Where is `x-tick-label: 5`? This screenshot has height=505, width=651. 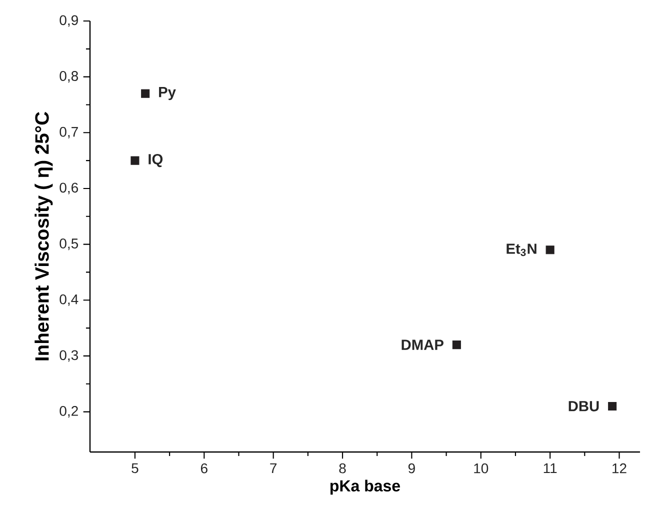 x-tick-label: 5 is located at coordinates (135, 468).